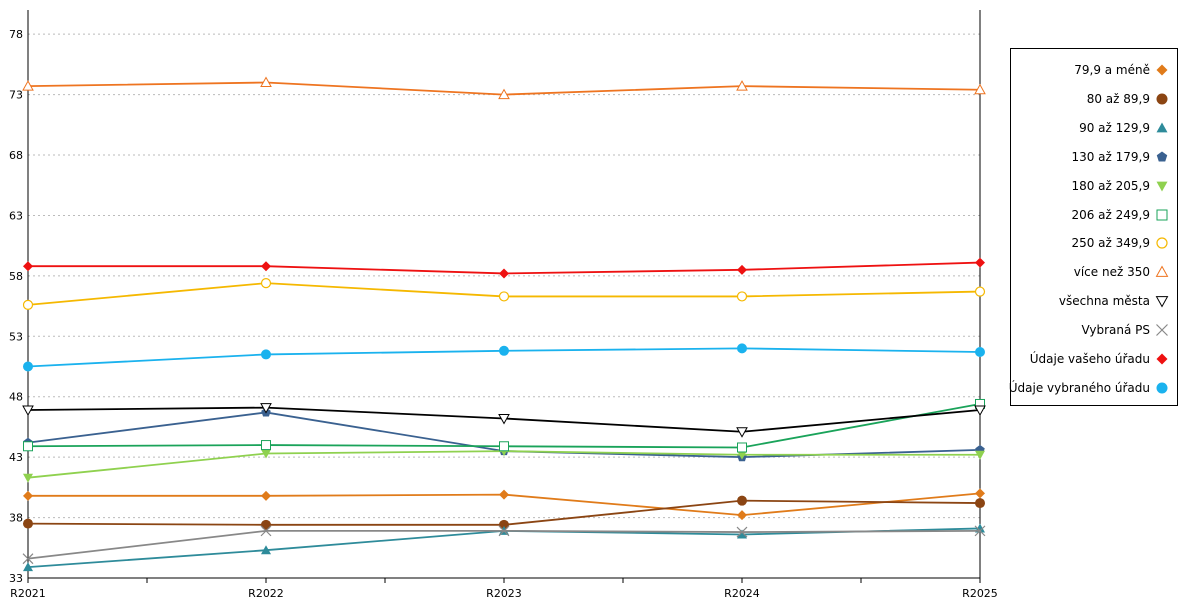 The image size is (1200, 600). What do you see at coordinates (1118, 98) in the screenshot?
I see `legend-label: 80 až 89,9` at bounding box center [1118, 98].